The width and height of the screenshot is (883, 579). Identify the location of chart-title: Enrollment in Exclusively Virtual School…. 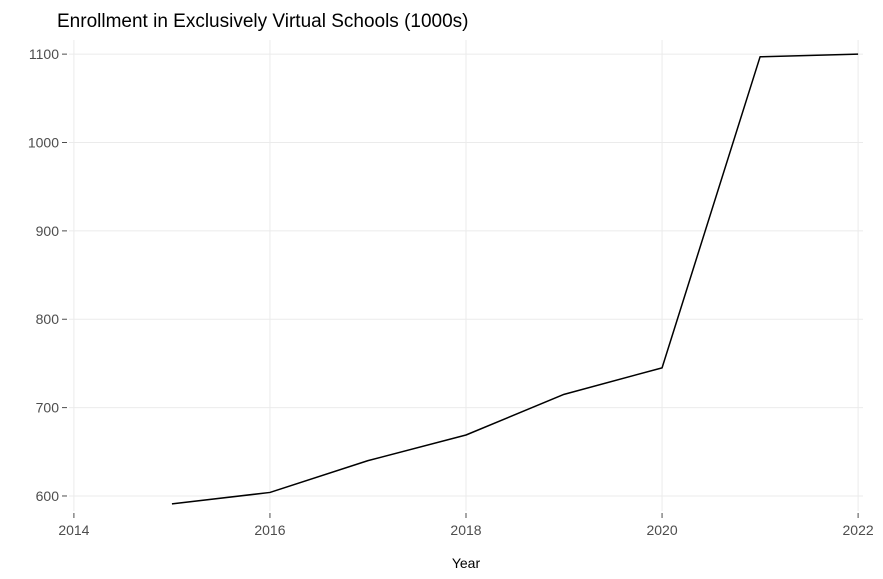
(263, 21).